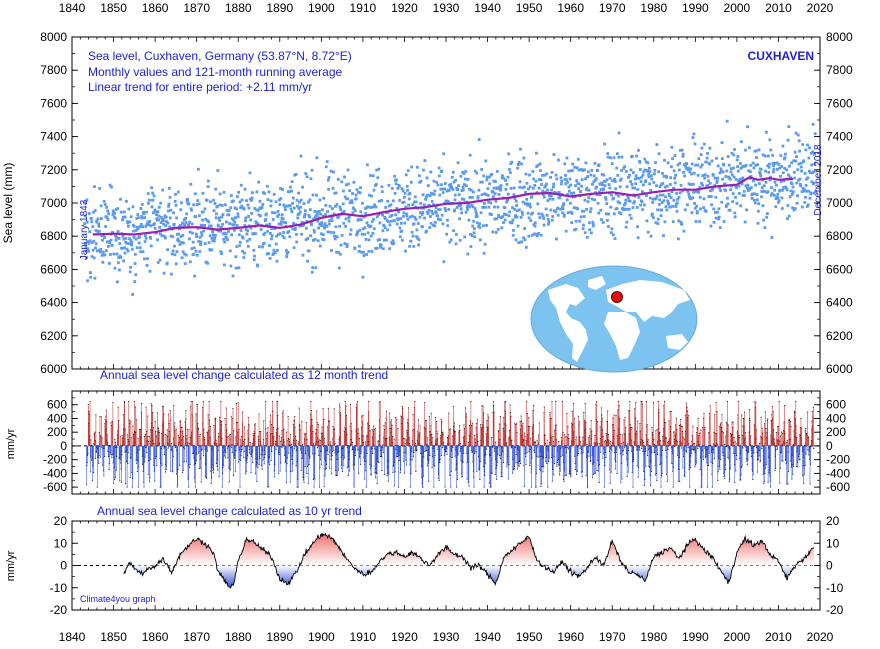  Describe the element at coordinates (648, 301) in the screenshot. I see `map-eurasia` at that location.